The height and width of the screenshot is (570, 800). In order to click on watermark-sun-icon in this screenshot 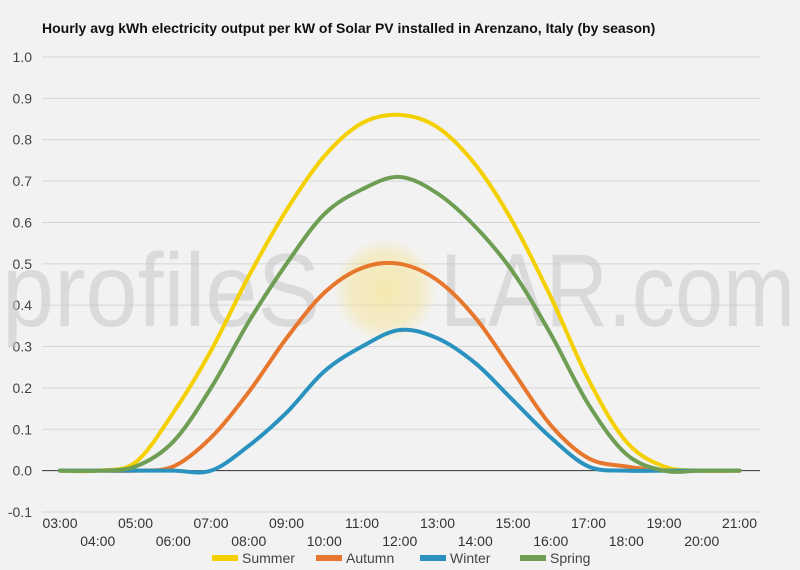, I will do `click(385, 290)`.